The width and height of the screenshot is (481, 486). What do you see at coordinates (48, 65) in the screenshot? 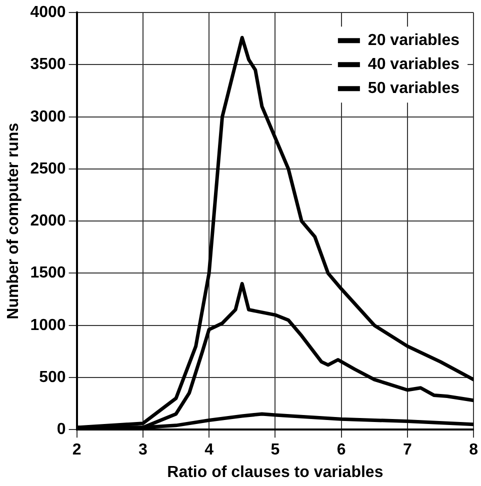
I see `y-tick-label: 3500` at bounding box center [48, 65].